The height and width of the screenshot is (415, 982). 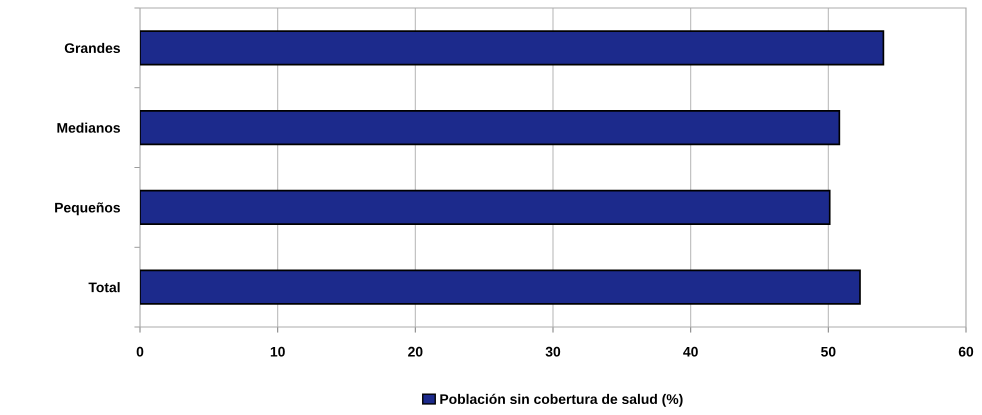 I want to click on x-tick-label: 60, so click(x=966, y=351).